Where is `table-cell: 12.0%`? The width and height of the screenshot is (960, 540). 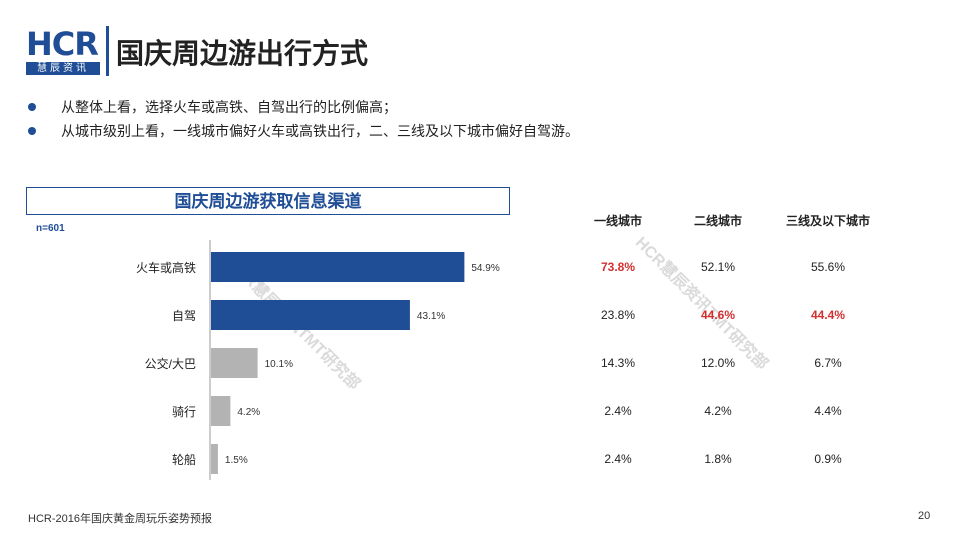 table-cell: 12.0% is located at coordinates (718, 363).